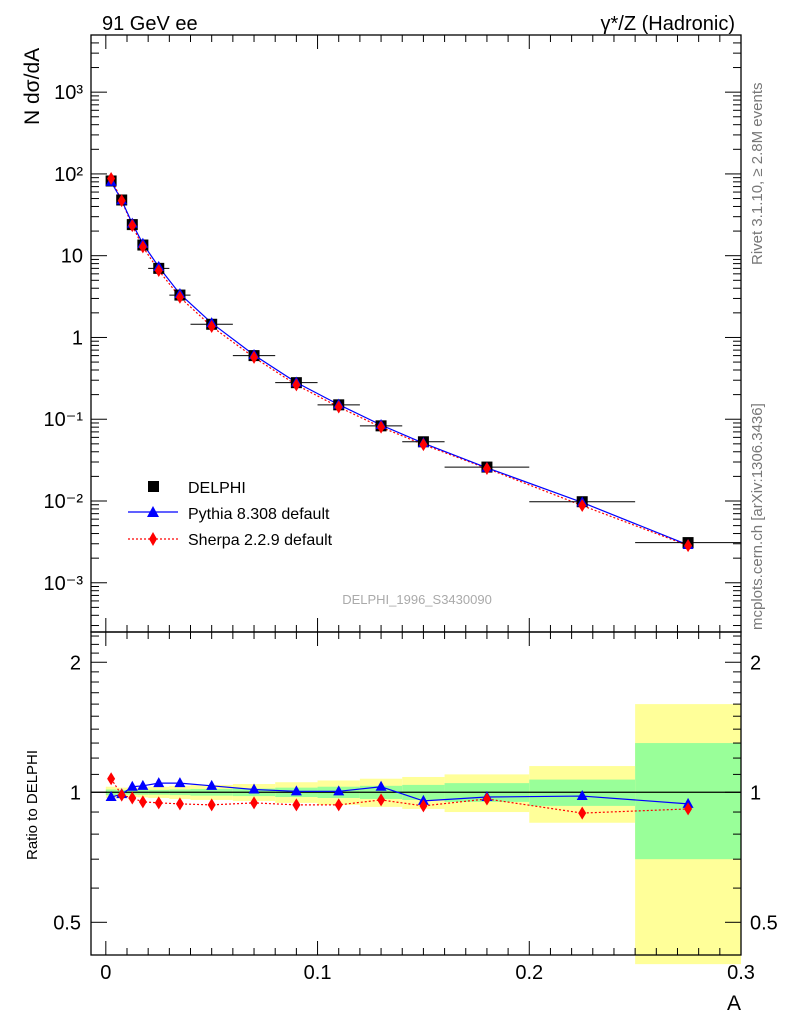 This screenshot has height=1024, width=786. I want to click on mcplots-side-label: mcplots.cern.ch [arXiv:1306.3436], so click(757, 516).